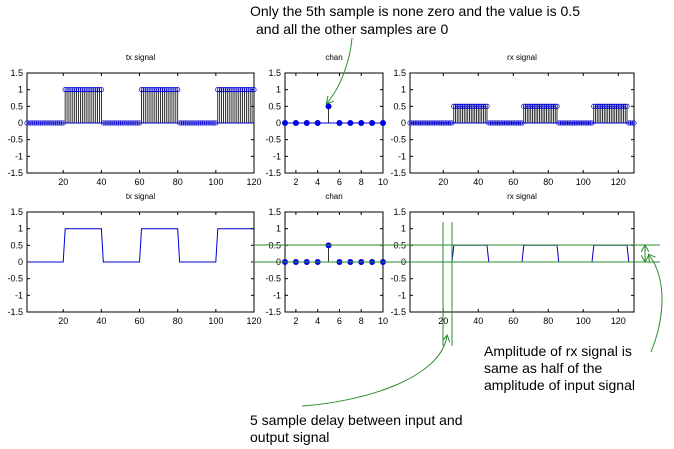 This screenshot has height=449, width=674. I want to click on y-tick-label: -1, so click(277, 295).